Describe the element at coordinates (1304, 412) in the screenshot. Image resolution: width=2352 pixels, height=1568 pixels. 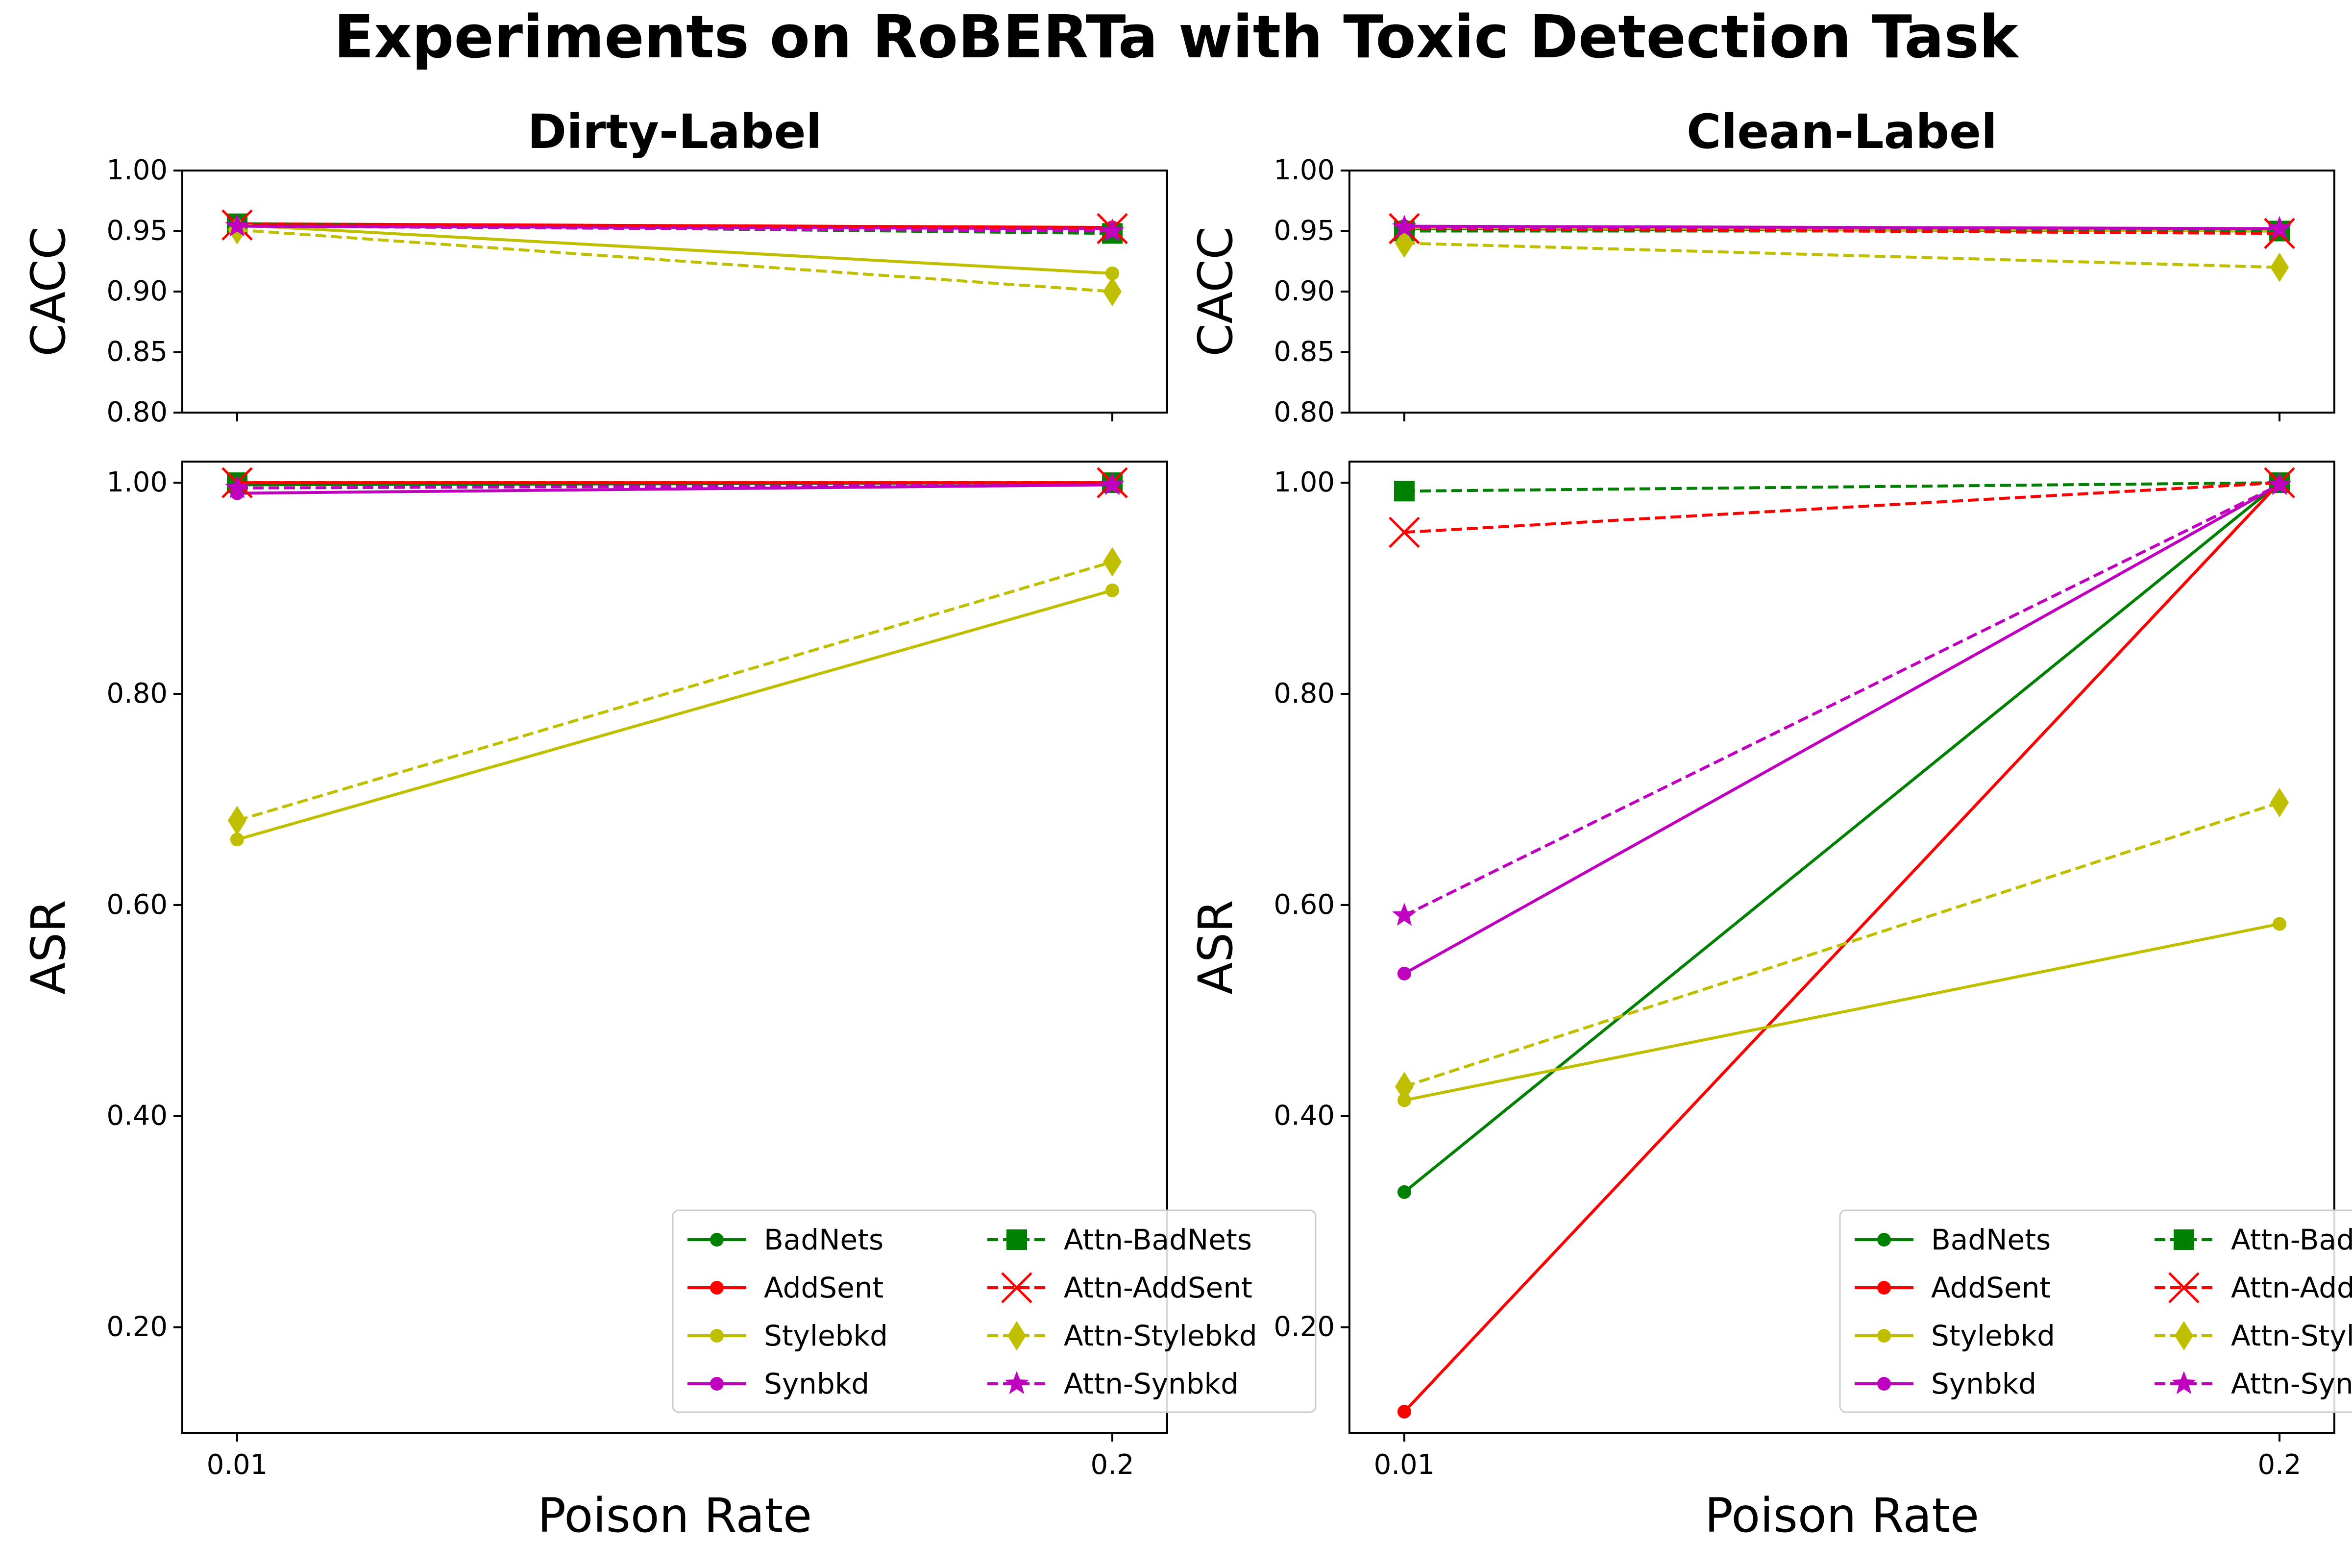
I see `clean-label-cacc-ytick-label: 0.80` at that location.